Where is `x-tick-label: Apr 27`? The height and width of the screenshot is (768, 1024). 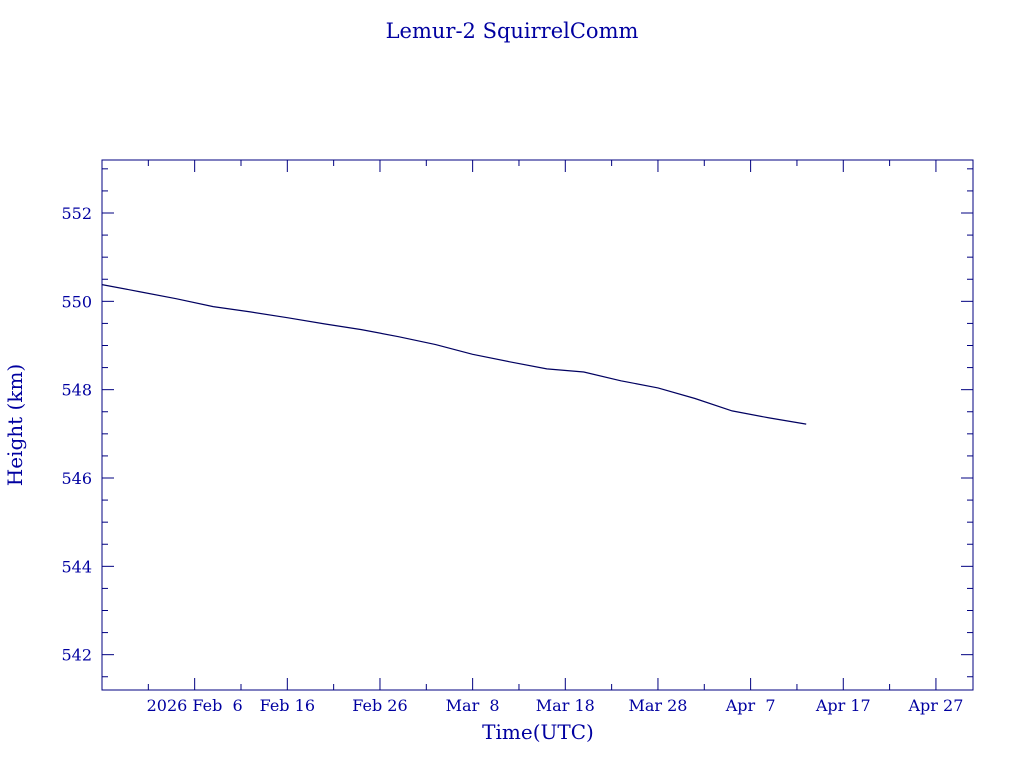
x-tick-label: Apr 27 is located at coordinates (935, 705).